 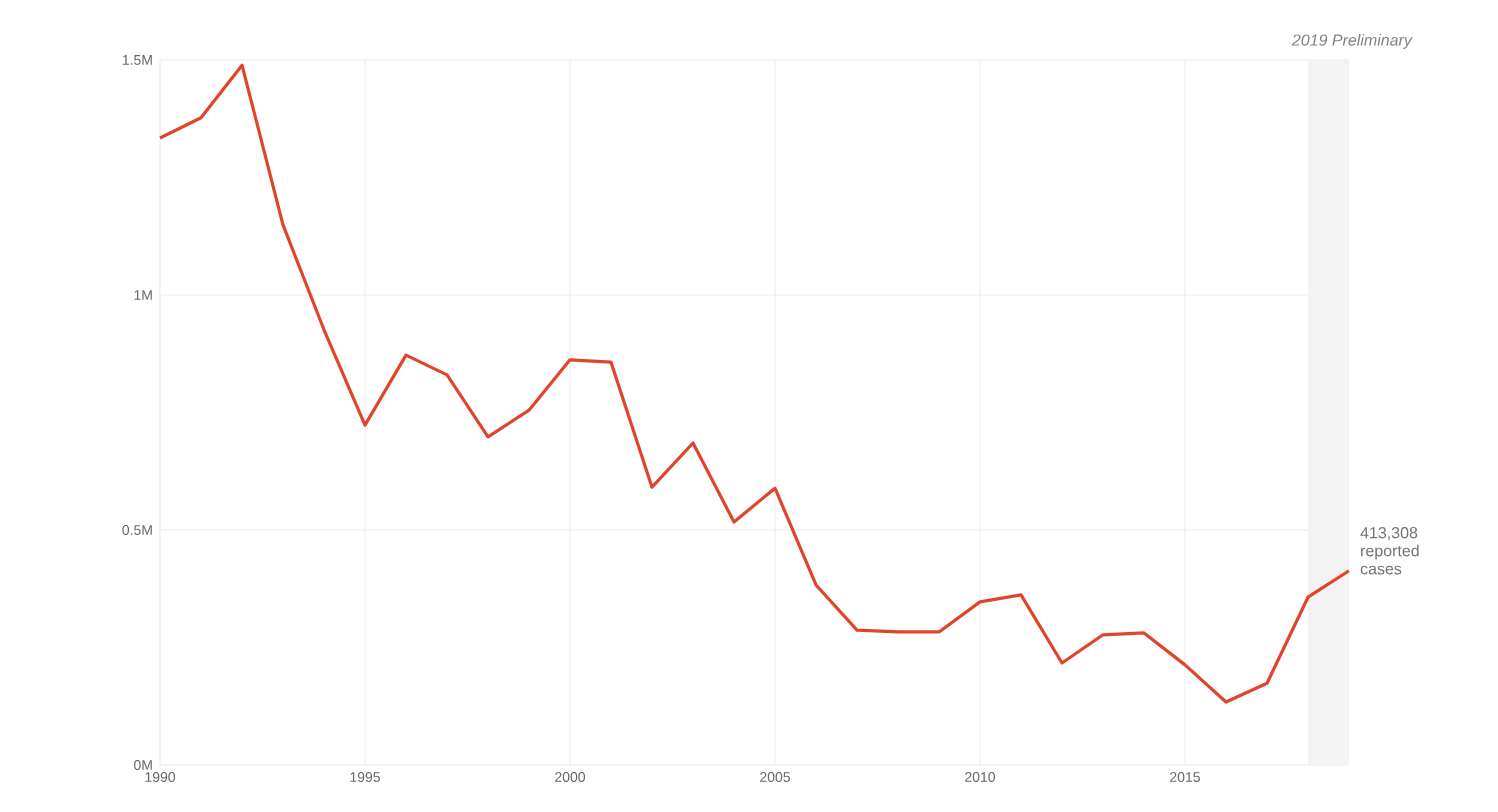 What do you see at coordinates (137, 60) in the screenshot?
I see `y-tick-label: 1.5M` at bounding box center [137, 60].